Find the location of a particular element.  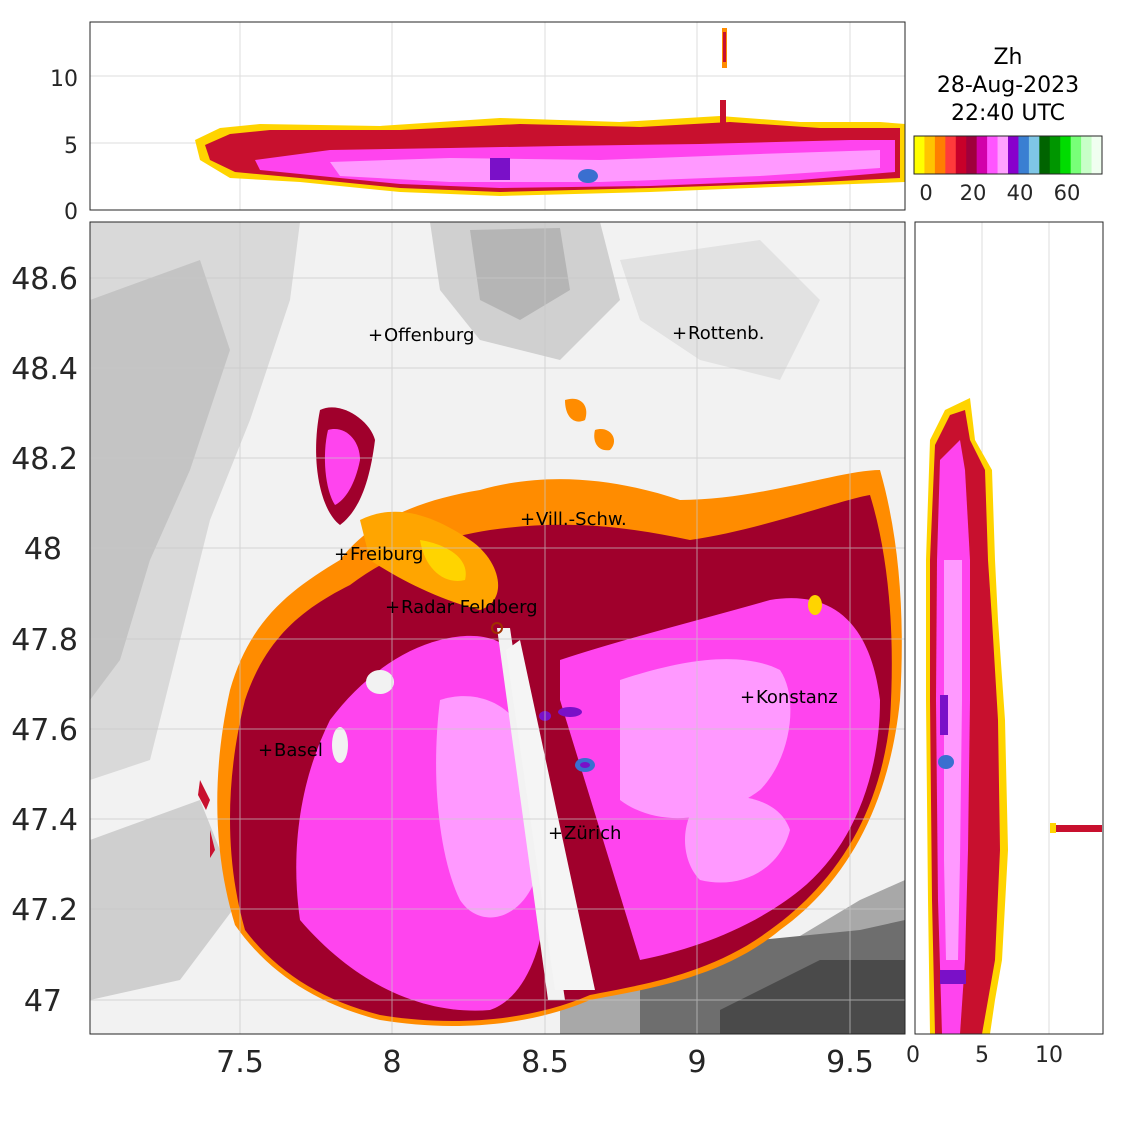

city-marker: + Vill.-Schw. is located at coordinates (573, 519).